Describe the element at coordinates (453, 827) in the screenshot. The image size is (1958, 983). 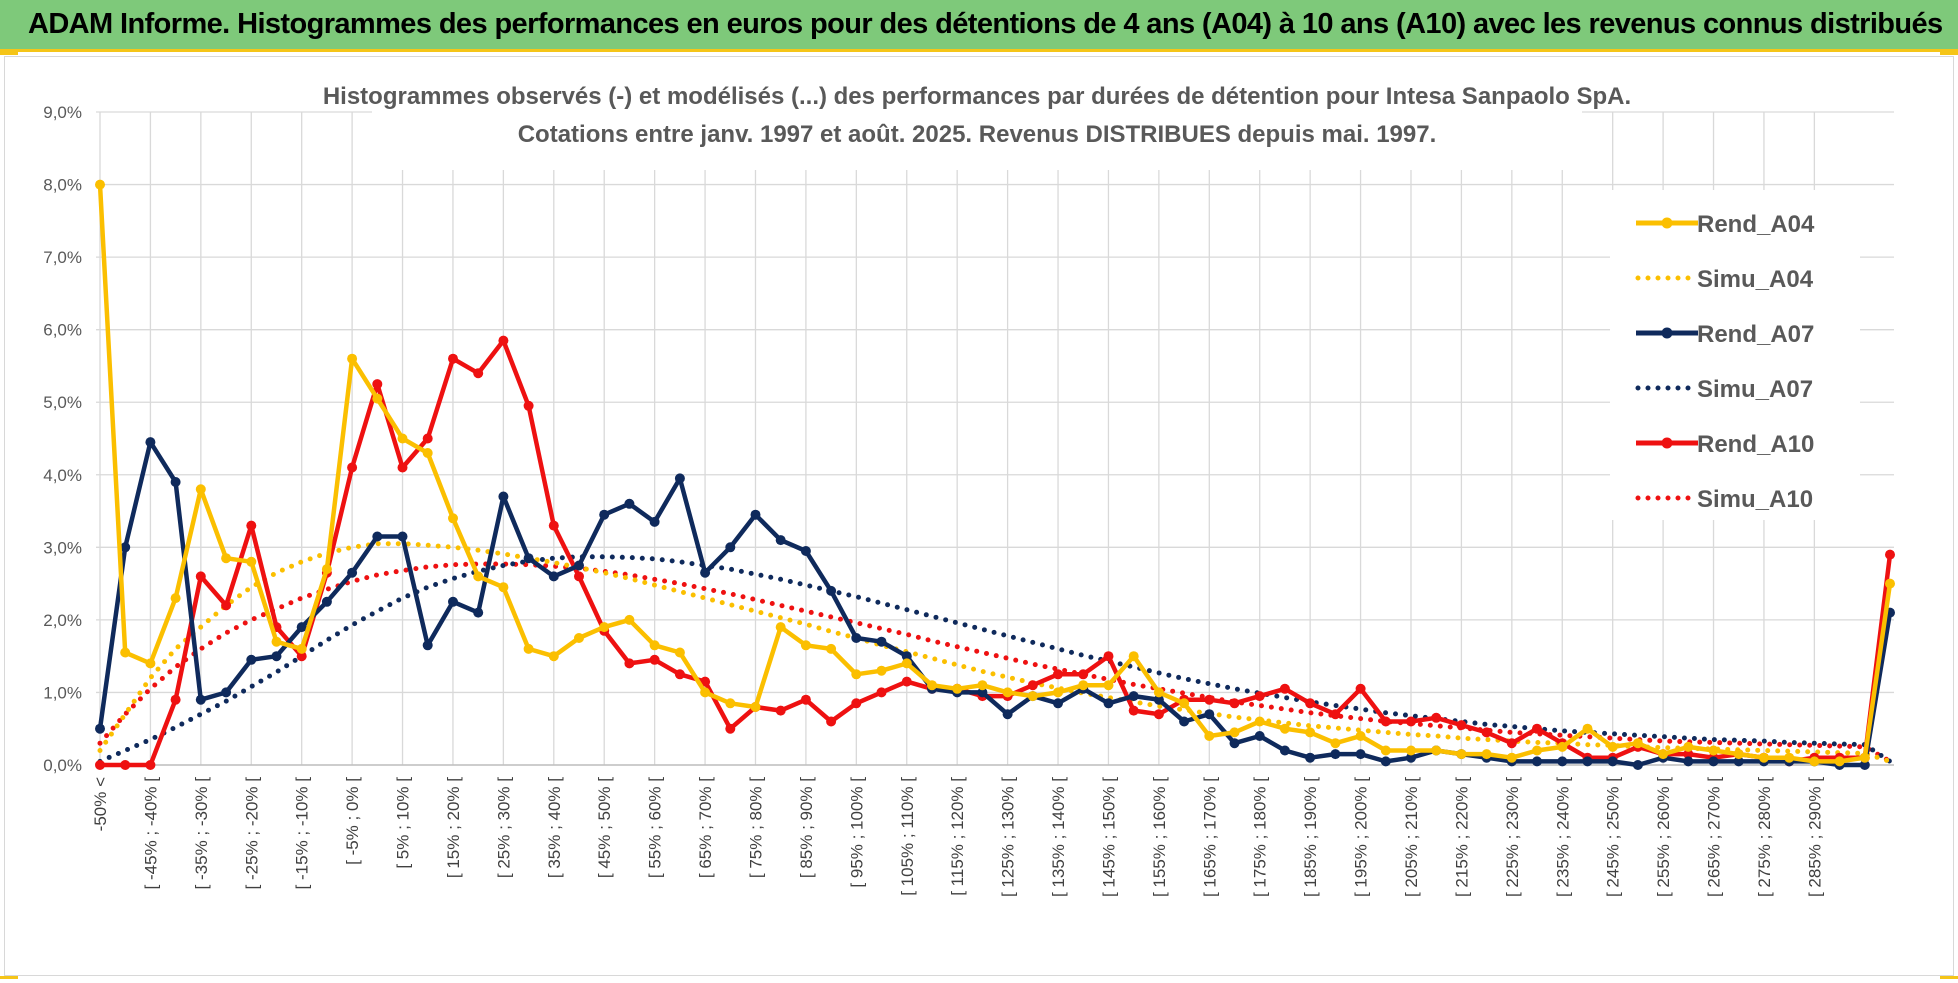
I see `x-tick-label: [ 15% ; 20% [` at that location.